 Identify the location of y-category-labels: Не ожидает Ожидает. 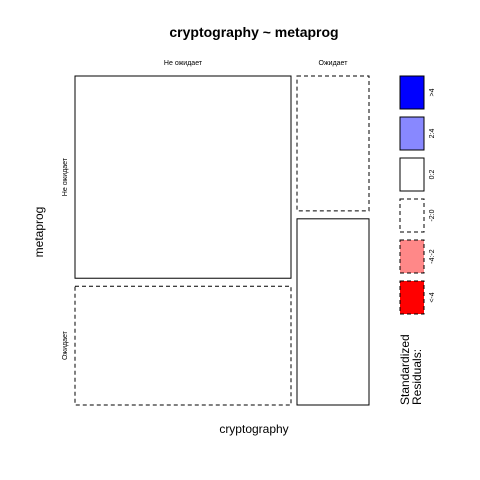
(65, 258).